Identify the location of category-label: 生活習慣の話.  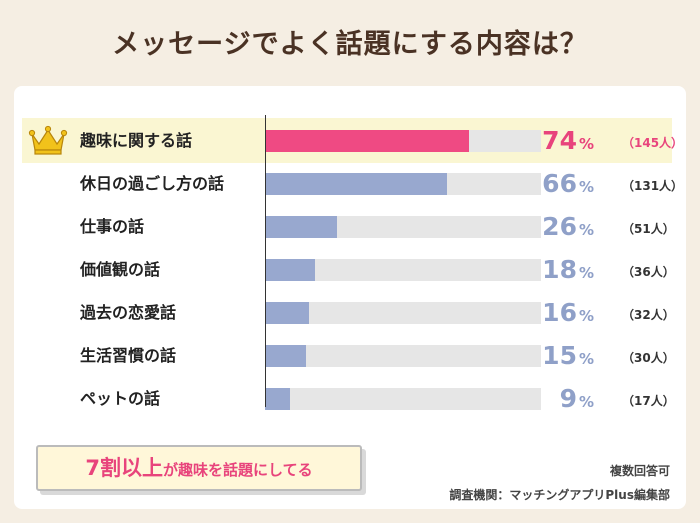
(128, 355).